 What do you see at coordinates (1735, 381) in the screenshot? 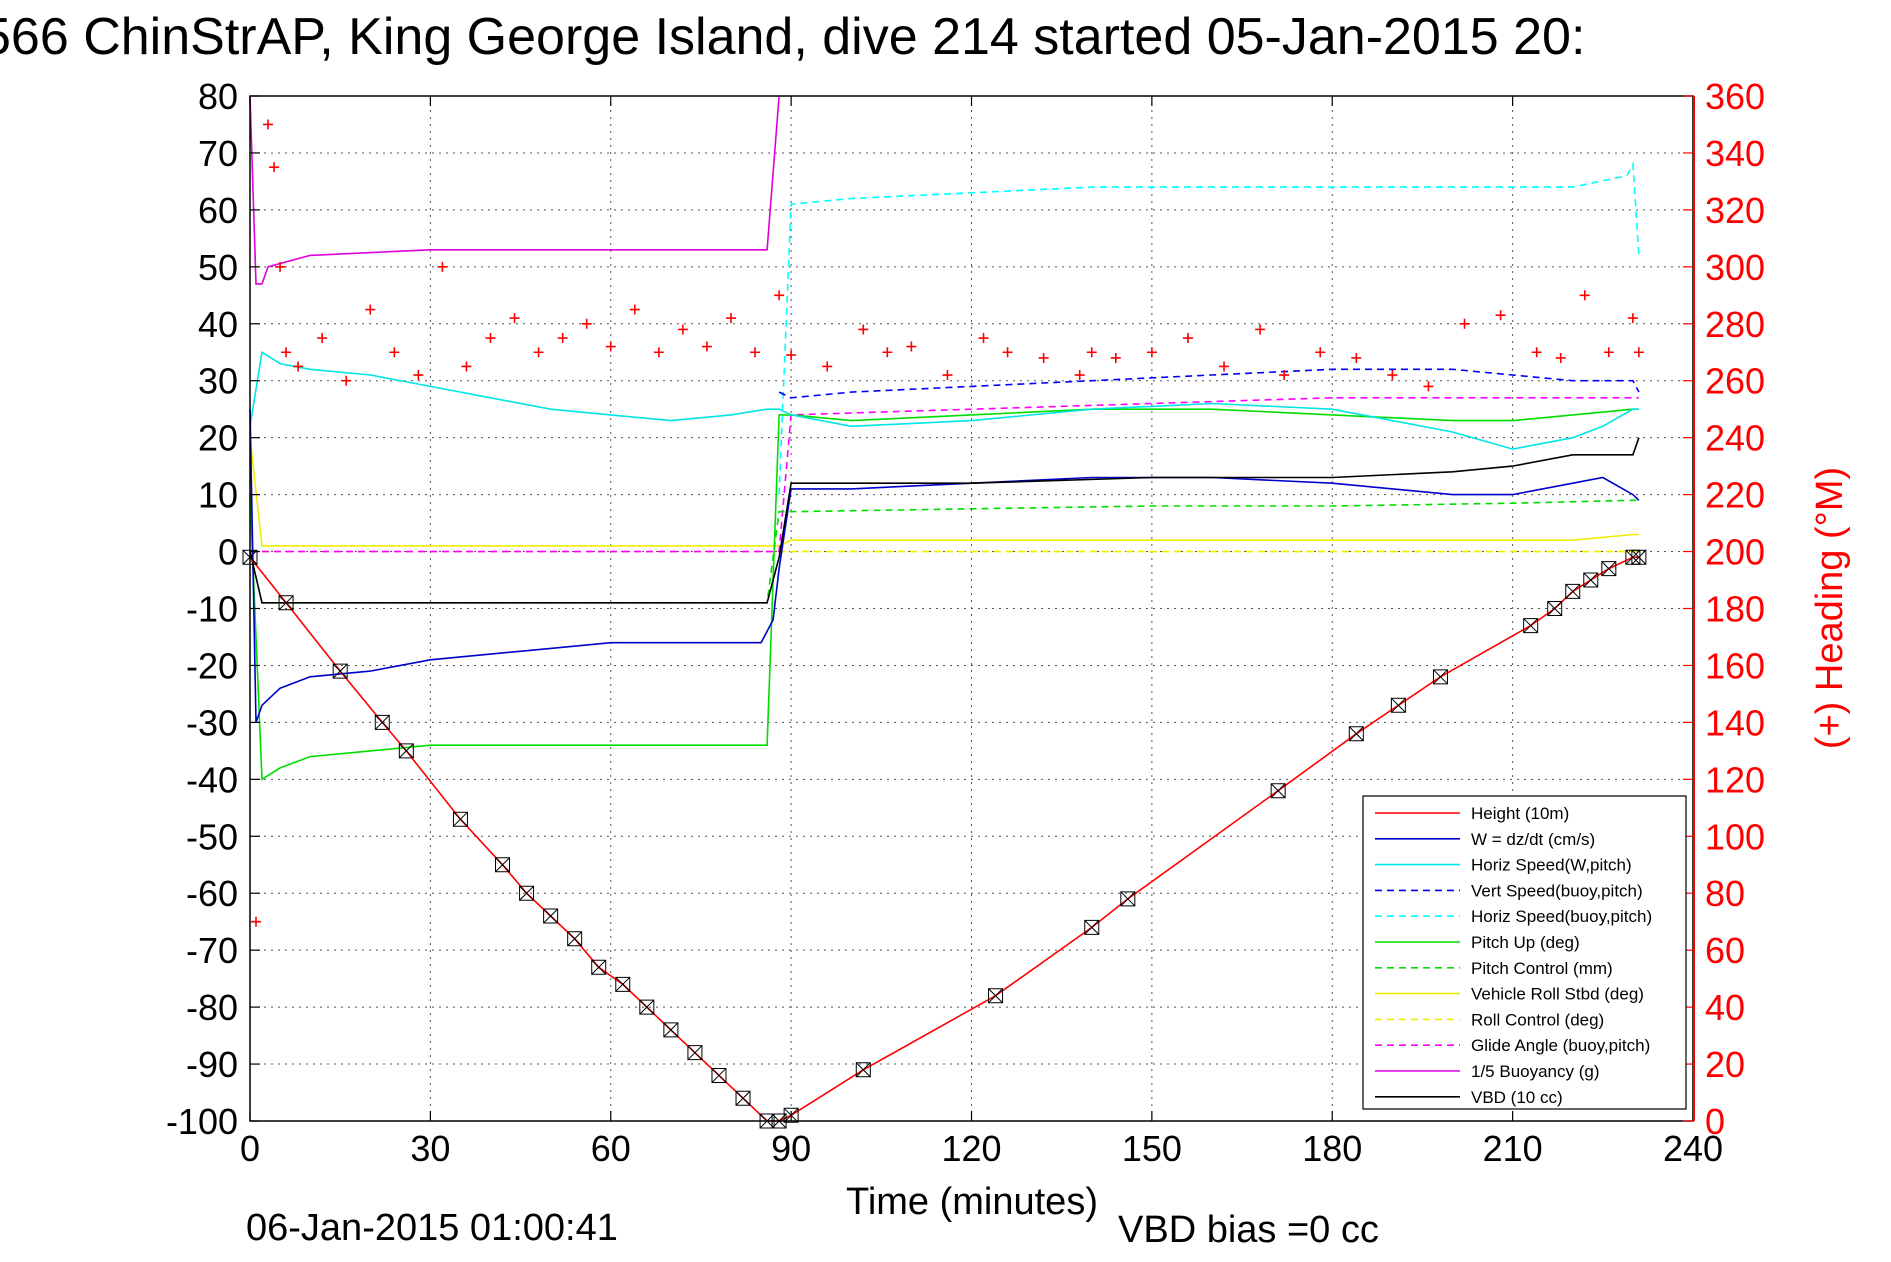
I see `y2-tick-label: 260` at bounding box center [1735, 381].